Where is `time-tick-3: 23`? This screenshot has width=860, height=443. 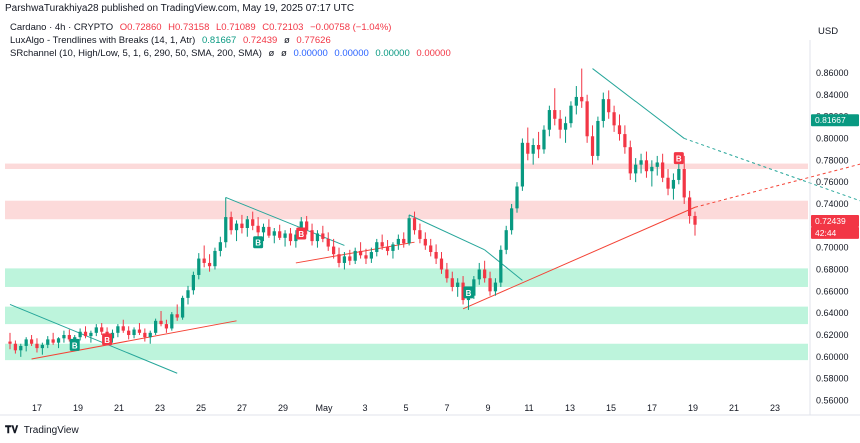
time-tick-3: 23 is located at coordinates (160, 408).